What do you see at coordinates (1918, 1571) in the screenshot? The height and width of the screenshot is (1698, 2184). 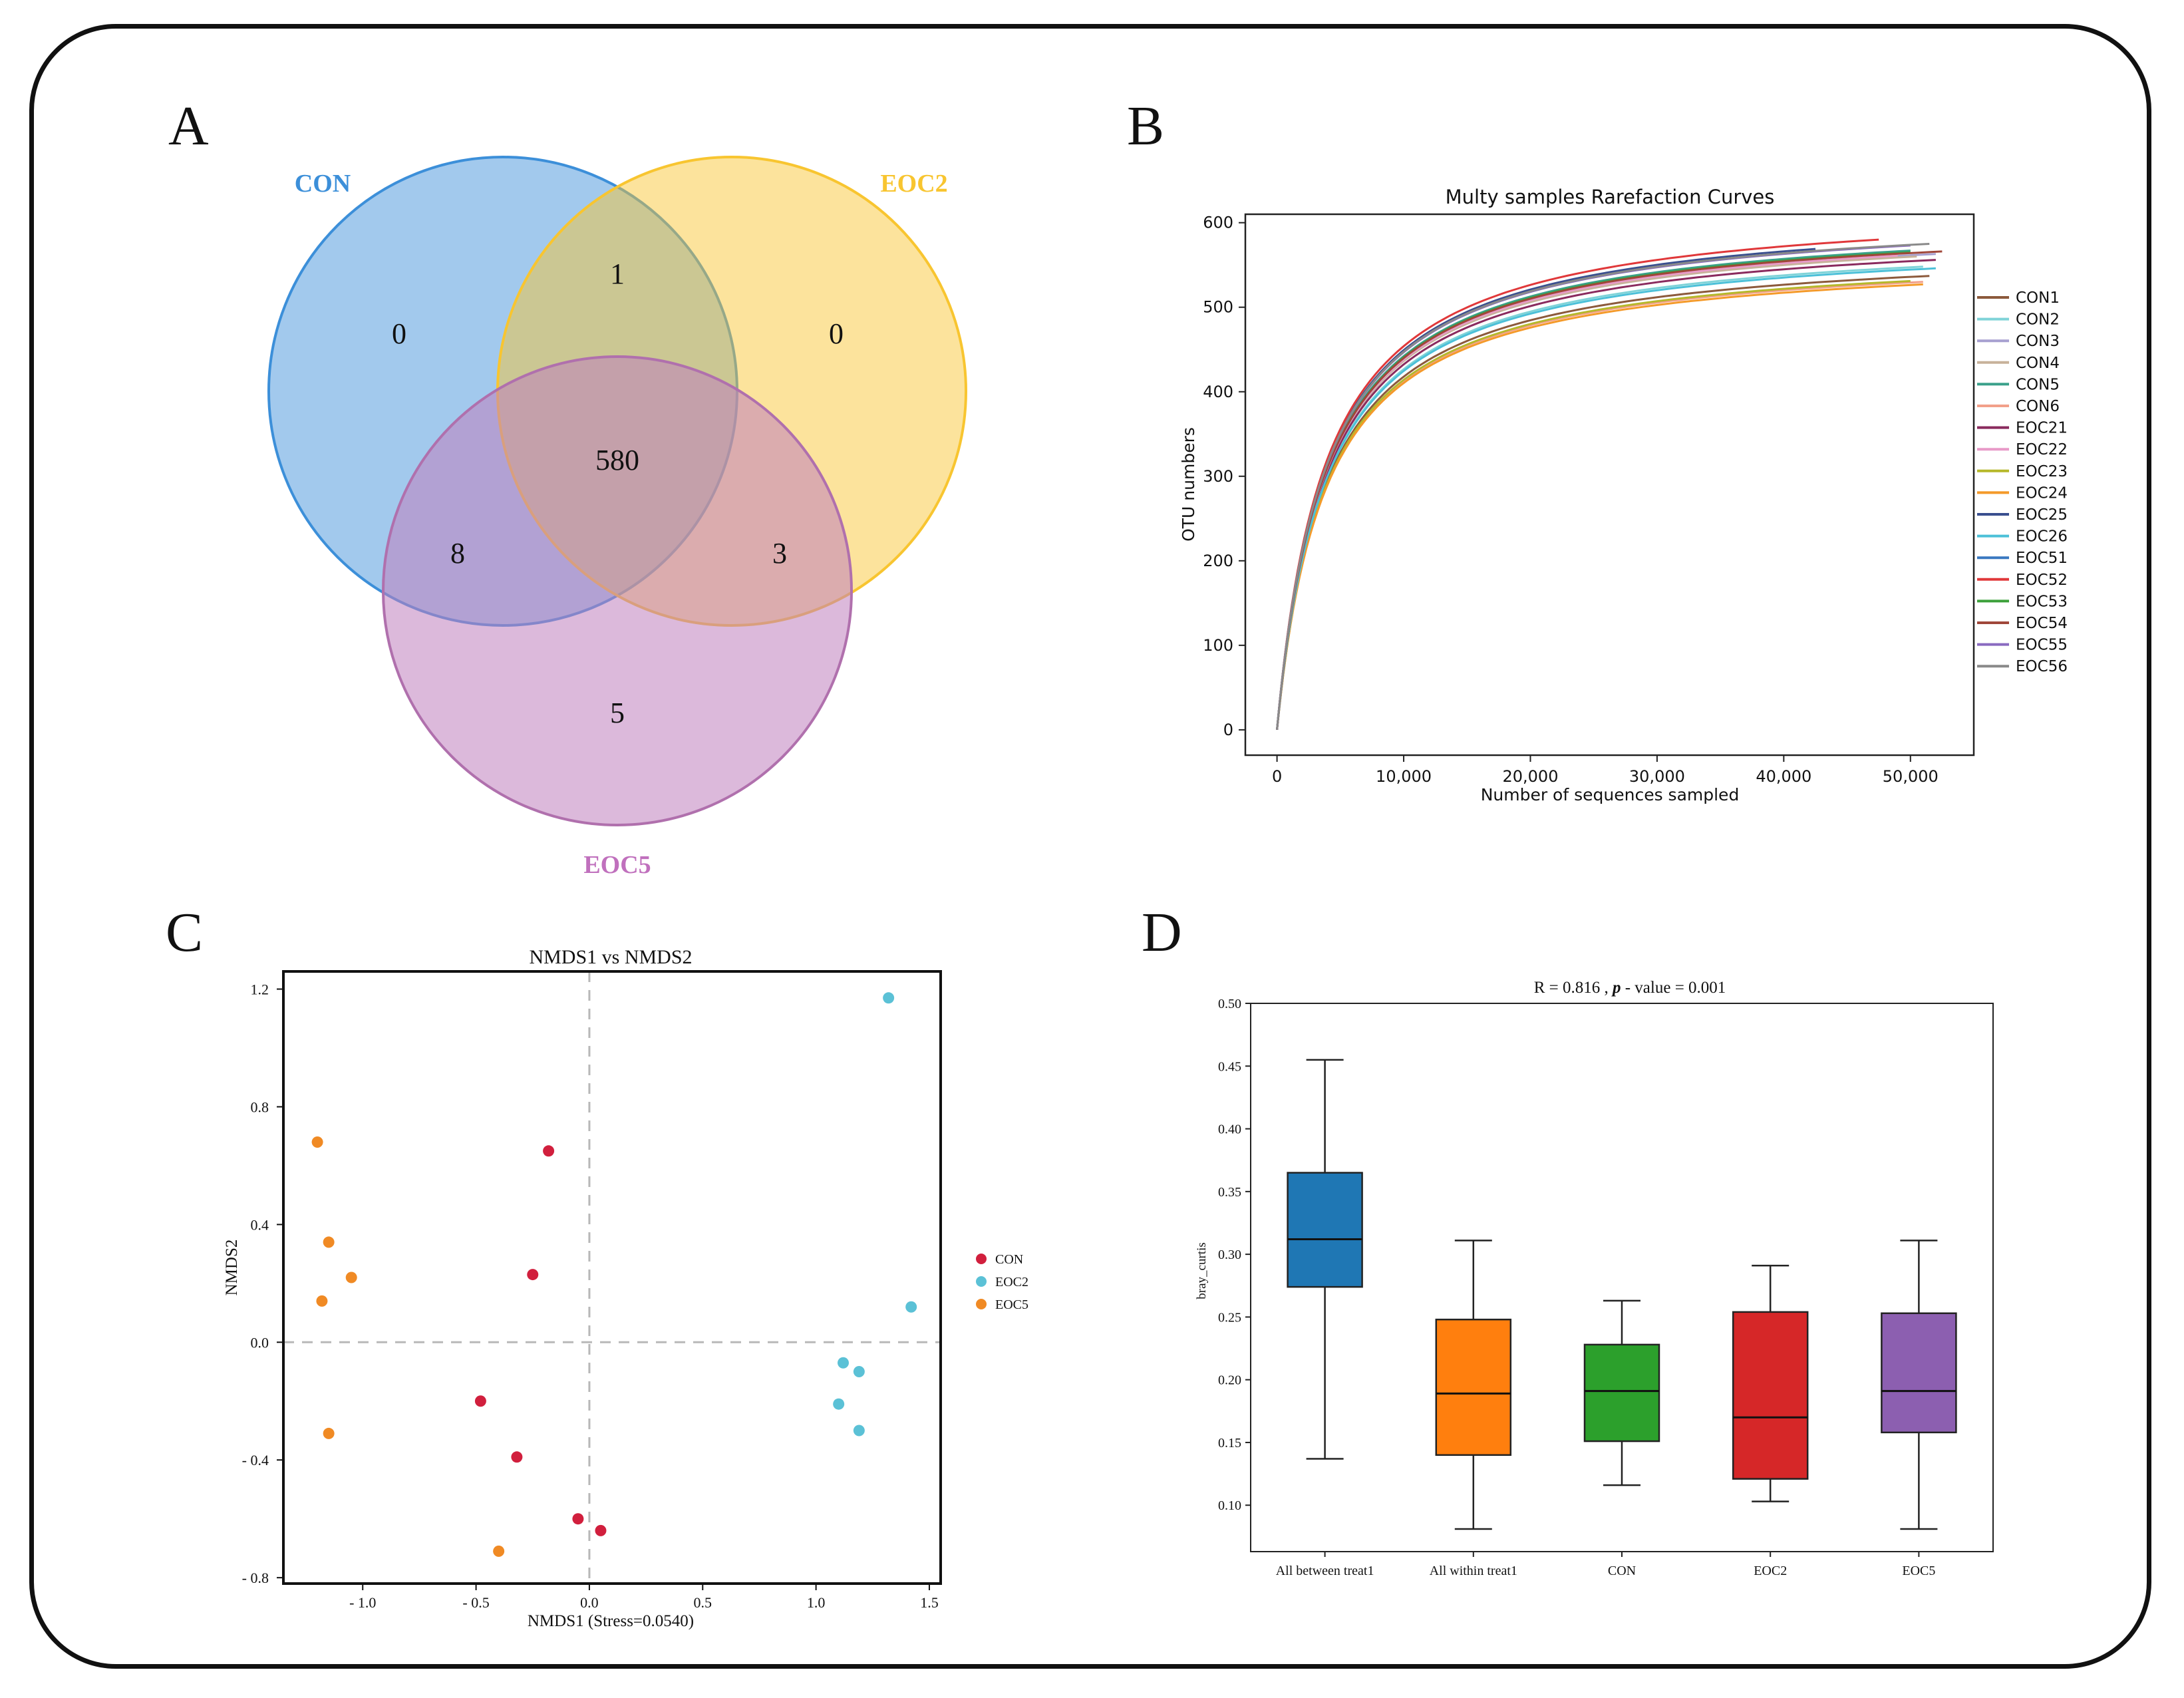 I see `boxplot-x-tick-label: EOC5` at bounding box center [1918, 1571].